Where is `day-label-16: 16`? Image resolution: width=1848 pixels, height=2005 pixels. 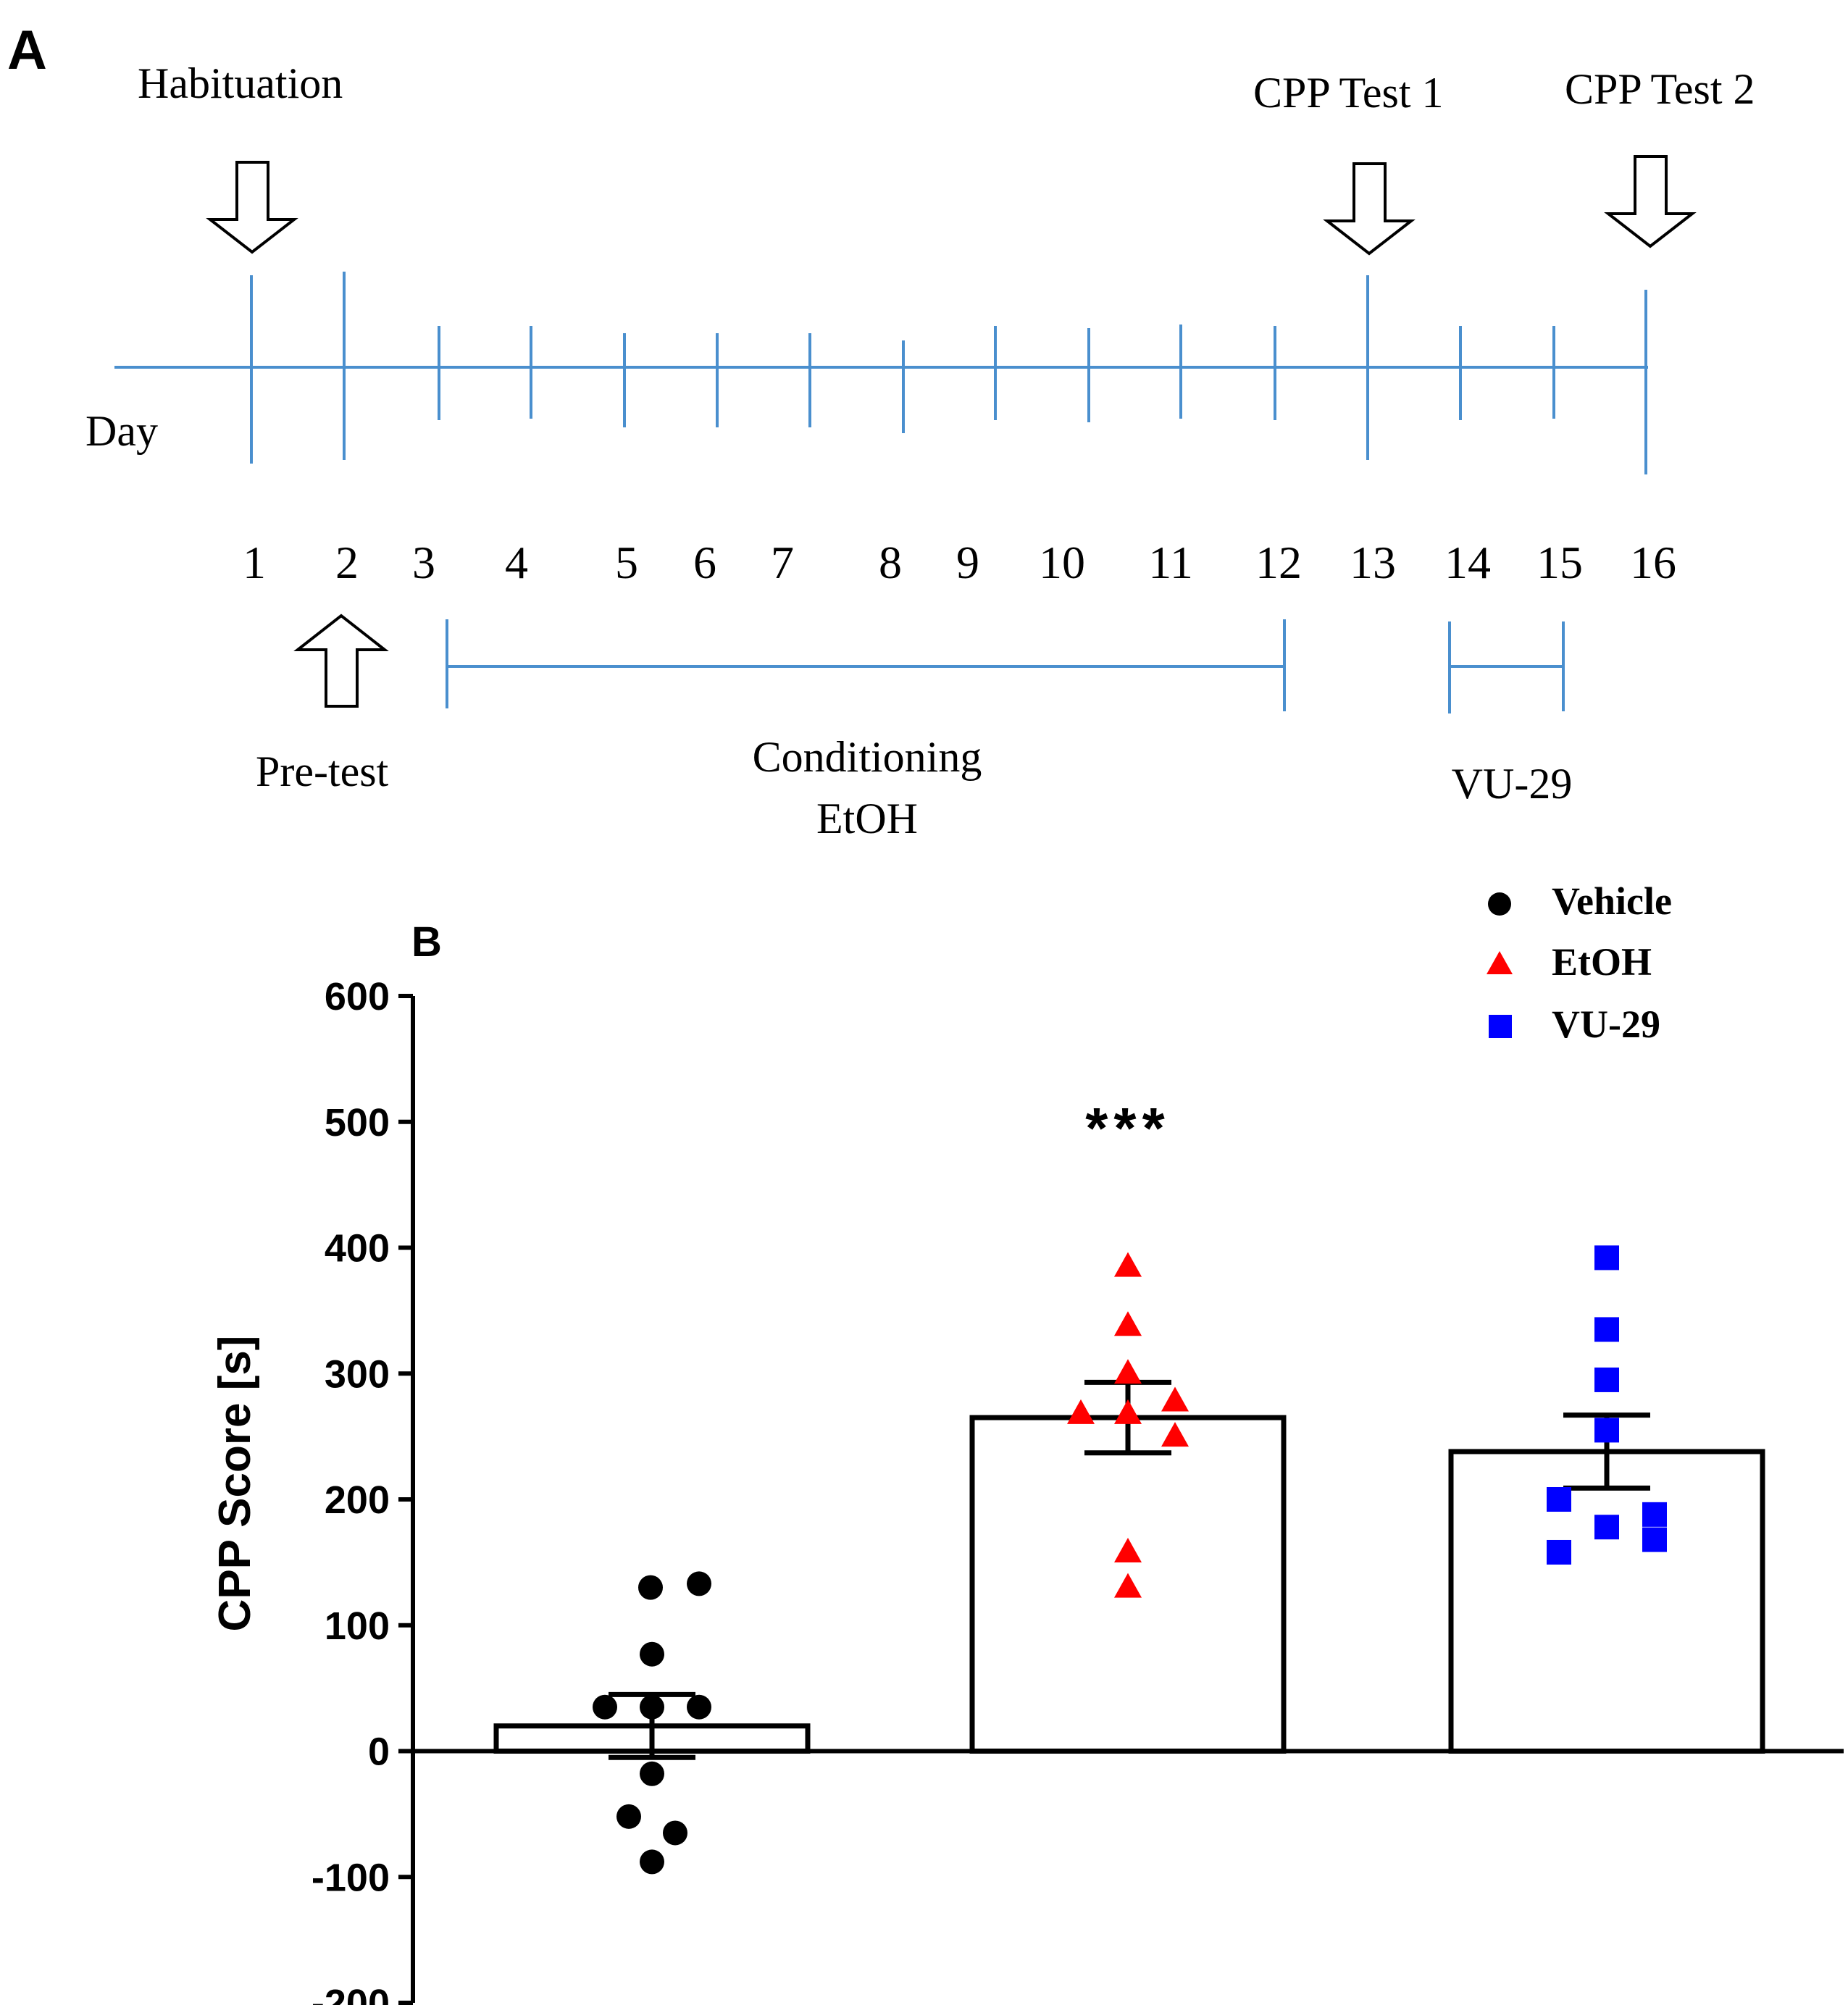
day-label-16: 16 is located at coordinates (1653, 562).